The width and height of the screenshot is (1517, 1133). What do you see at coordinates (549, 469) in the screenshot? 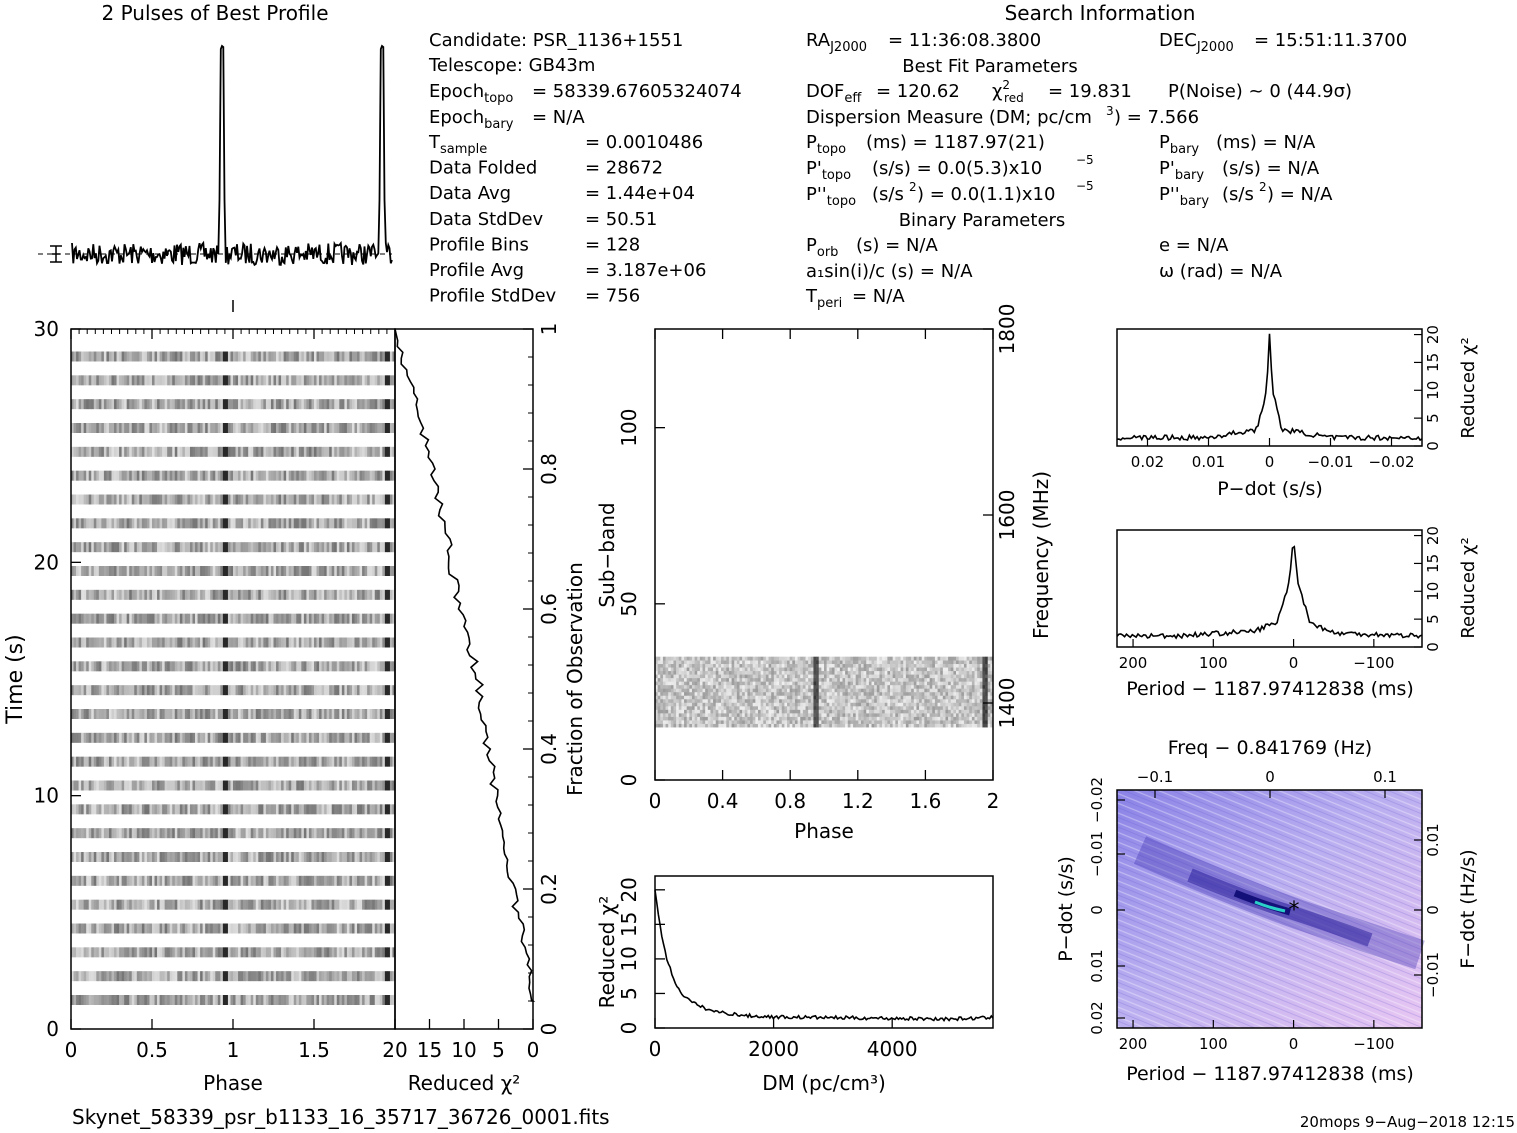
I see `chi2-time-ytick-label: 0.8` at bounding box center [549, 469].